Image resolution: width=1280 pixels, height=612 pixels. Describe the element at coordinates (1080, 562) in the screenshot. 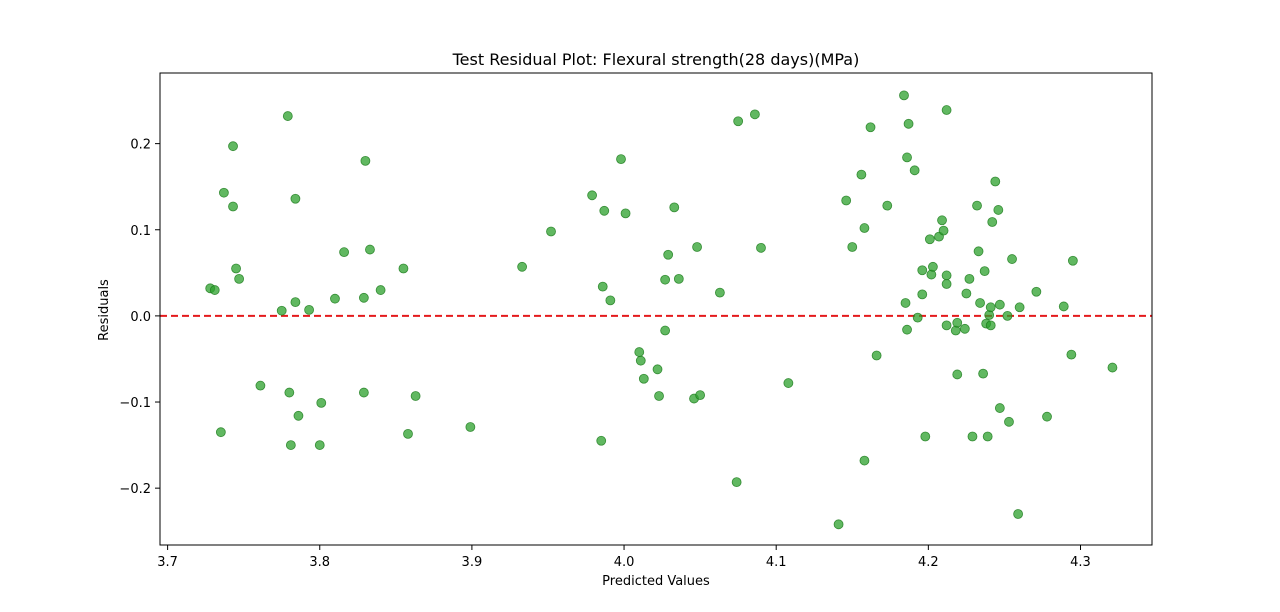

I see `x-tick-label: 4.3` at that location.